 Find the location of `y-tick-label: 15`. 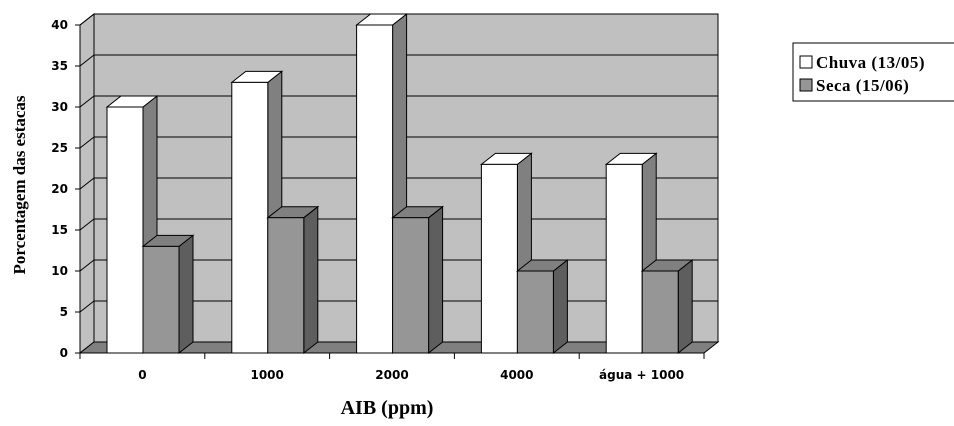

y-tick-label: 15 is located at coordinates (59, 230).